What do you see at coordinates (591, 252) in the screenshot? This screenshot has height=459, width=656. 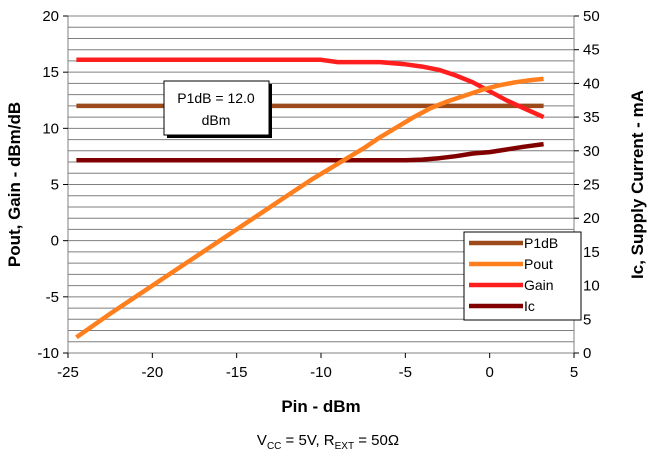 I see `y2-tick-label: 15` at bounding box center [591, 252].